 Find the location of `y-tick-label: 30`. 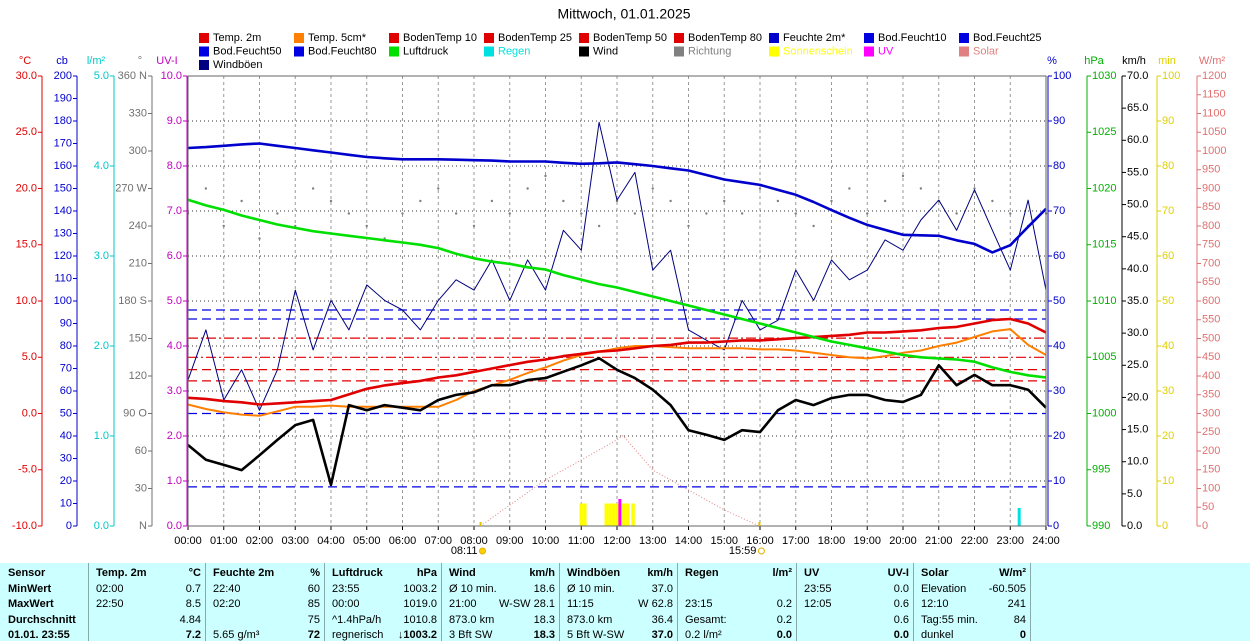

y-tick-label: 30 is located at coordinates (66, 458).